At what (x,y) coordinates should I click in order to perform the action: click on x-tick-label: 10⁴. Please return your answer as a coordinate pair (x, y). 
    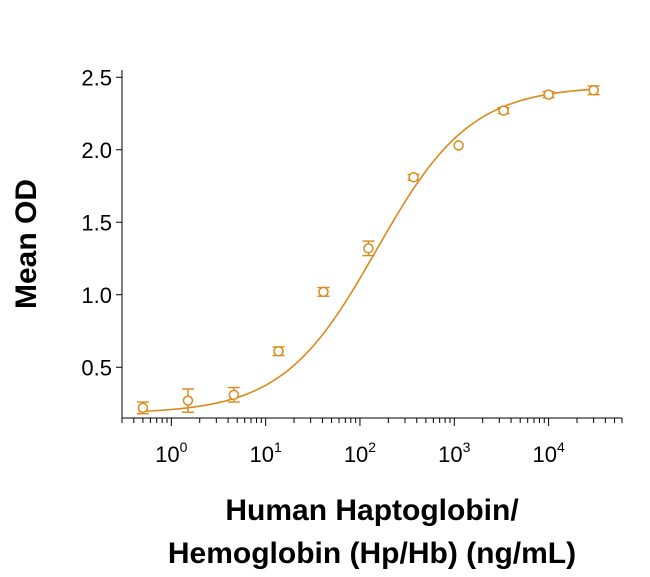
    Looking at the image, I should click on (548, 453).